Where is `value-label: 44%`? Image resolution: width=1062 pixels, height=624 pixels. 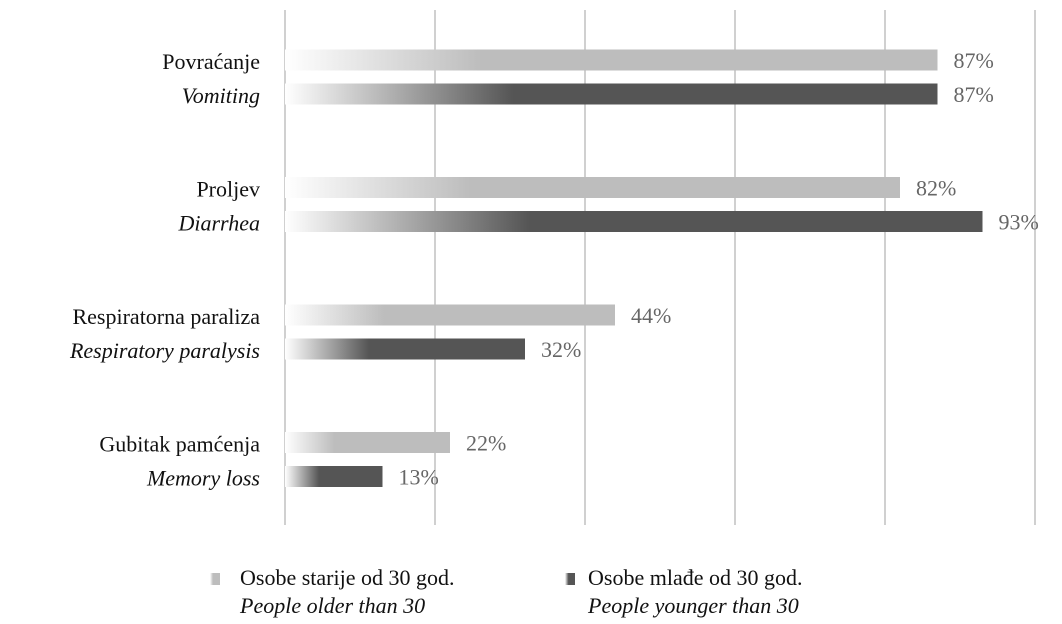
value-label: 44% is located at coordinates (651, 315).